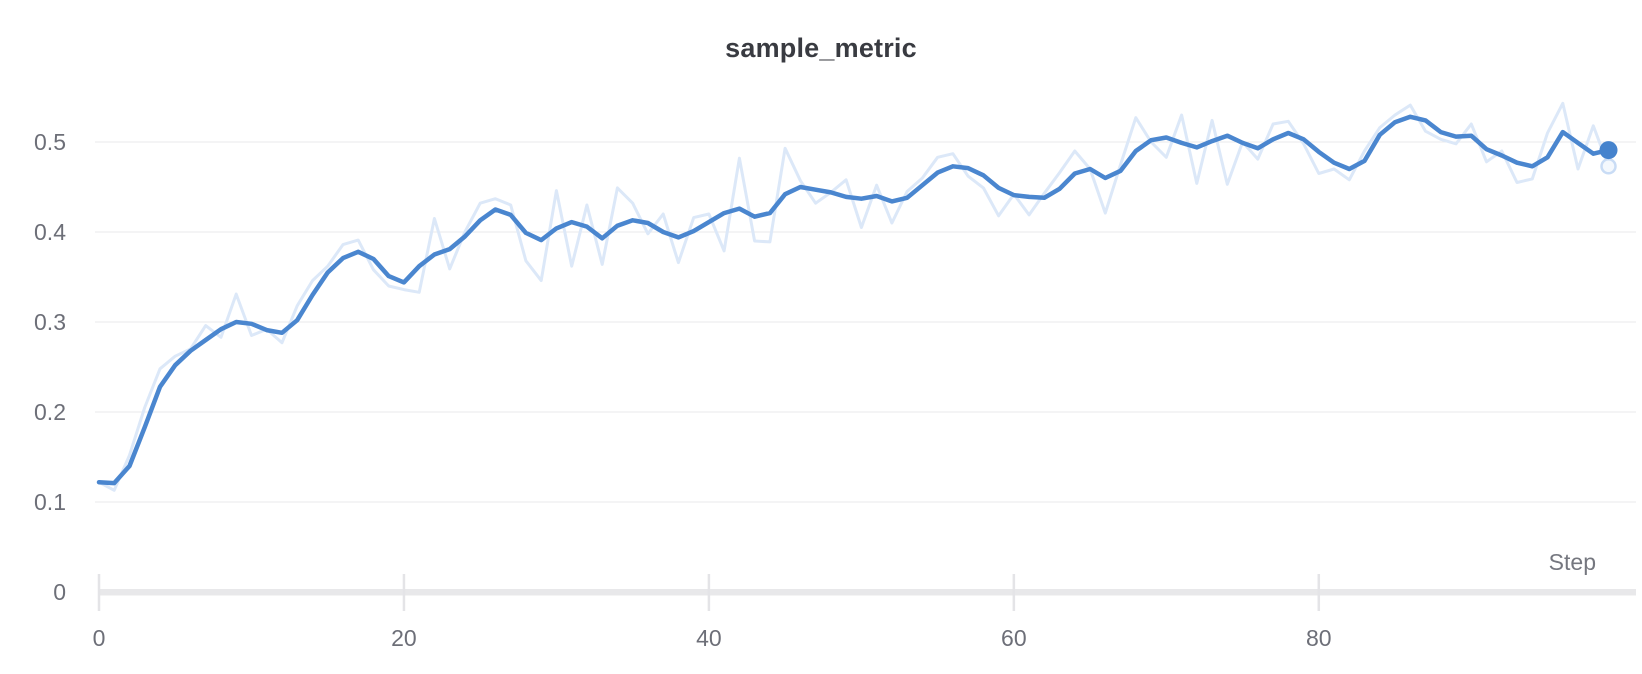 The image size is (1642, 674). What do you see at coordinates (50, 502) in the screenshot?
I see `y-tick-label: 0.1` at bounding box center [50, 502].